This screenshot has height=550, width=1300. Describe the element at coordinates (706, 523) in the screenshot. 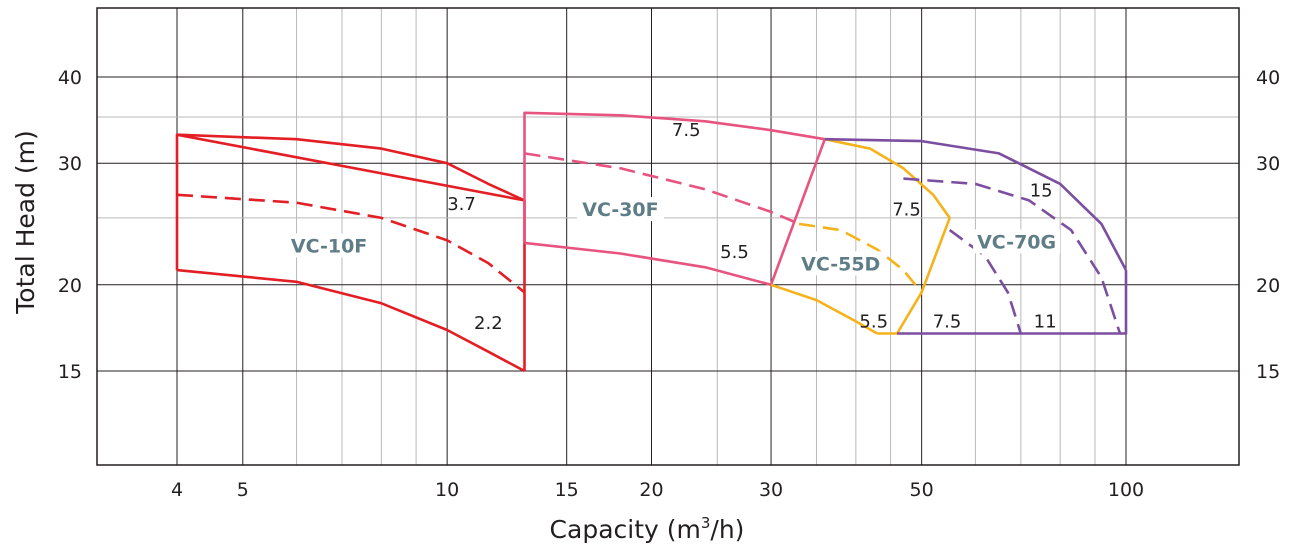

I see `x-axis-title-superscript: 3` at that location.